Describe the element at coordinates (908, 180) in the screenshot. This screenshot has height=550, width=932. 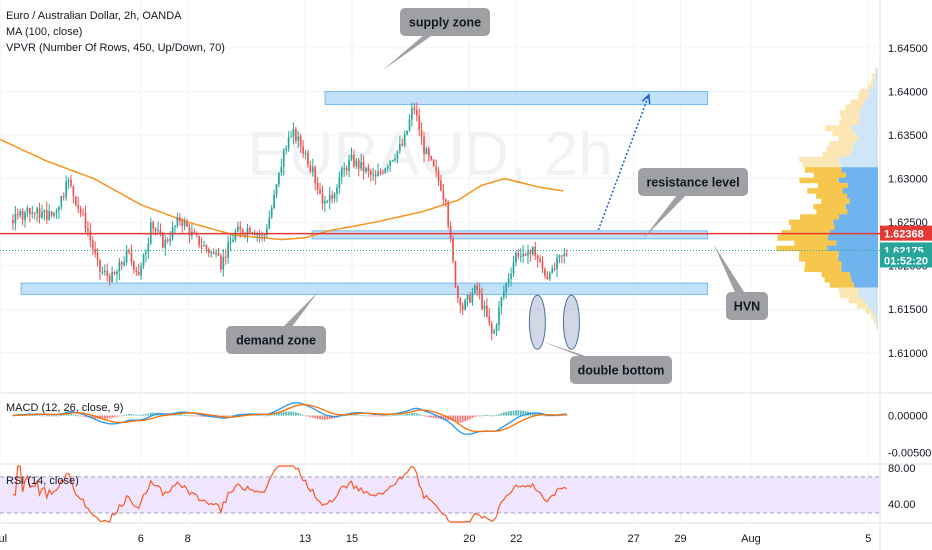
I see `price-tick: 1.63000` at that location.